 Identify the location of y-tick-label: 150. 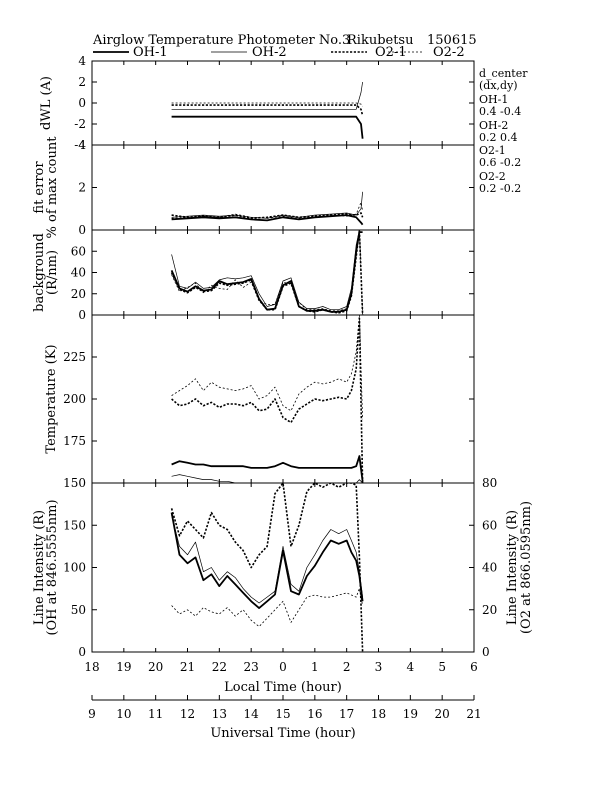
(74, 483).